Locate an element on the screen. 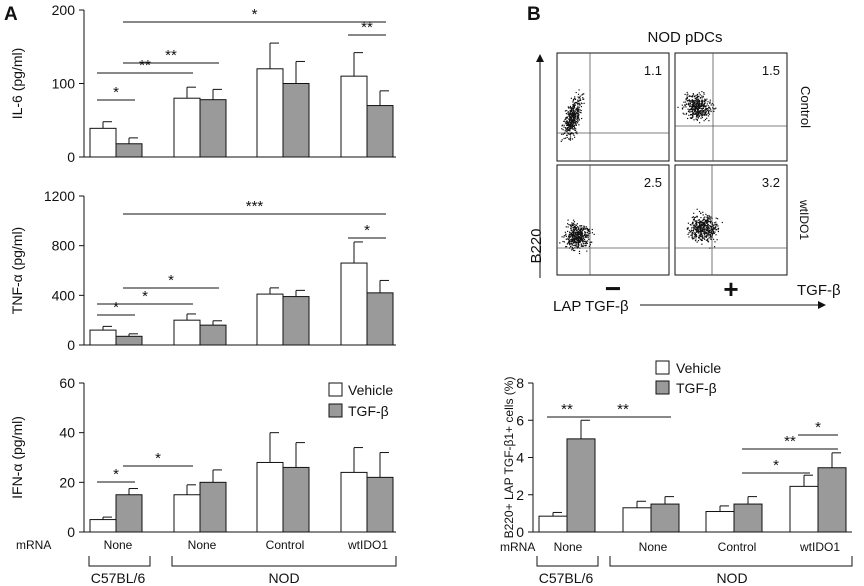 The width and height of the screenshot is (864, 586). il6-bar-vehicle is located at coordinates (187, 127).